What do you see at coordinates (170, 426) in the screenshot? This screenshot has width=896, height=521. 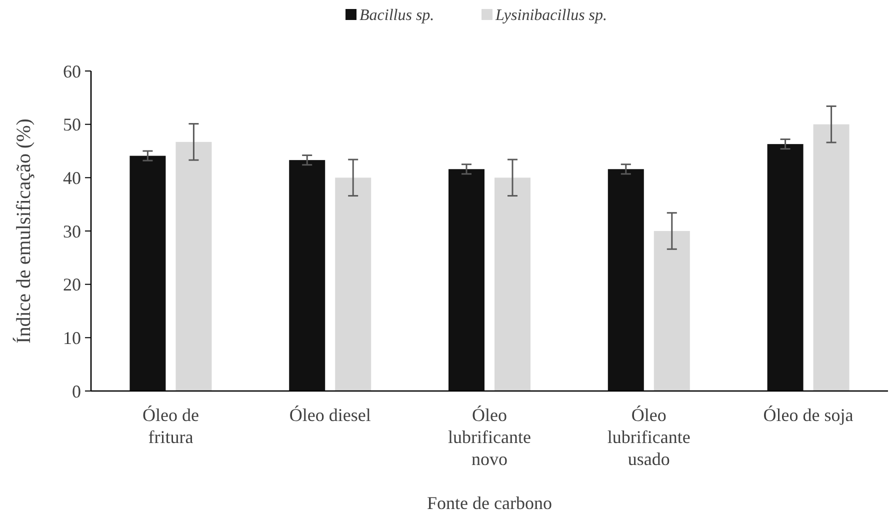 I see `x-tick-label: Óleo de fritura` at bounding box center [170, 426].